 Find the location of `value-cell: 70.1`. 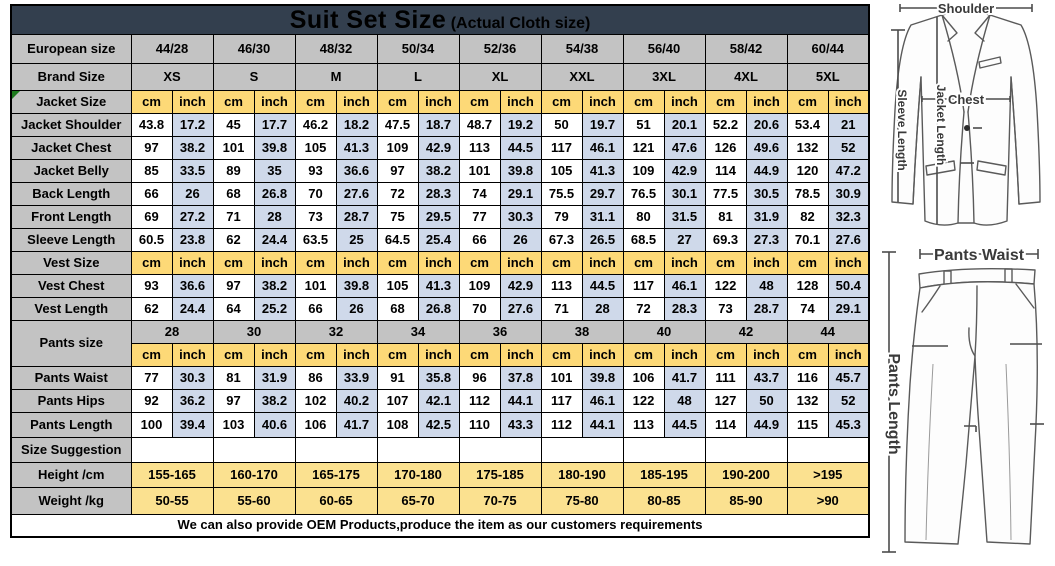

value-cell: 70.1 is located at coordinates (807, 239).